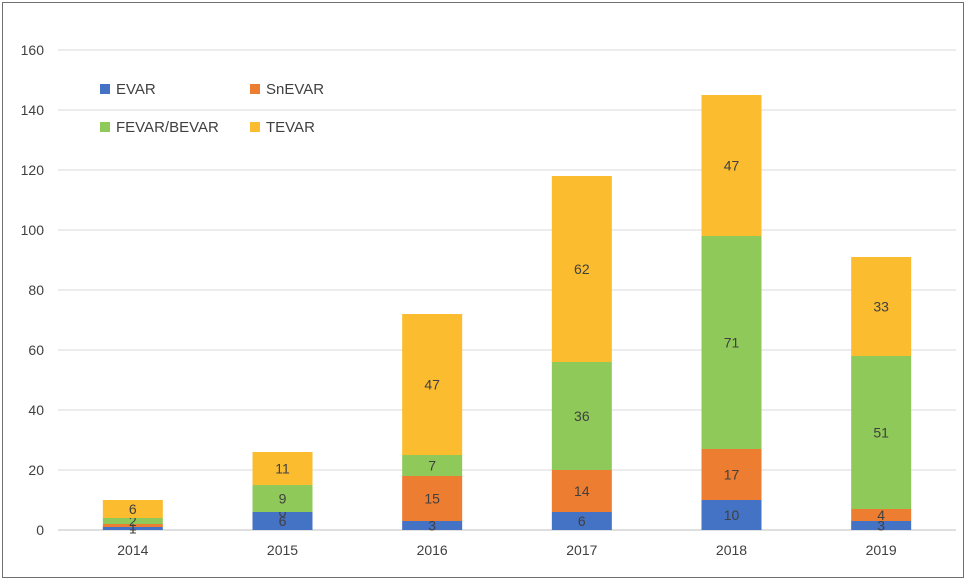 Image resolution: width=968 pixels, height=582 pixels. Describe the element at coordinates (33, 170) in the screenshot. I see `y-tick-label: 120` at that location.